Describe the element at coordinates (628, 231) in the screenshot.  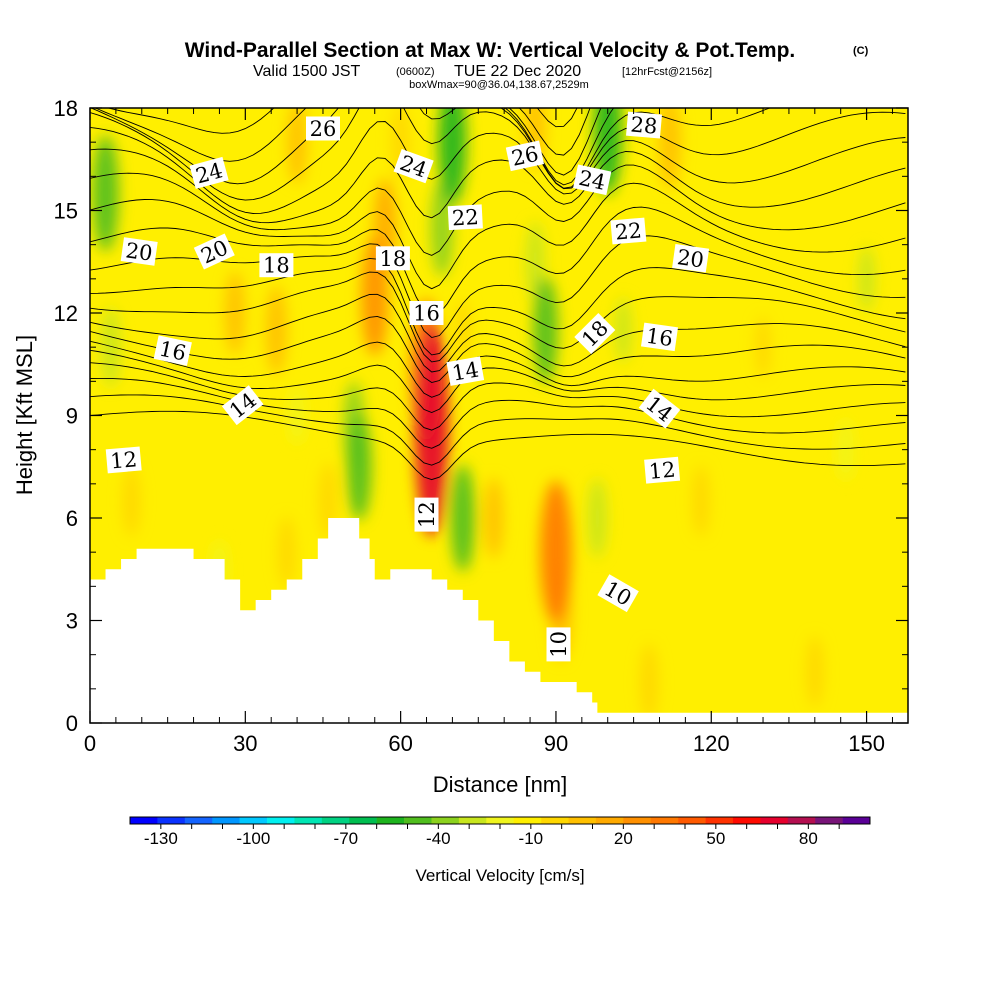
I see `contour-label-text: 22` at that location.